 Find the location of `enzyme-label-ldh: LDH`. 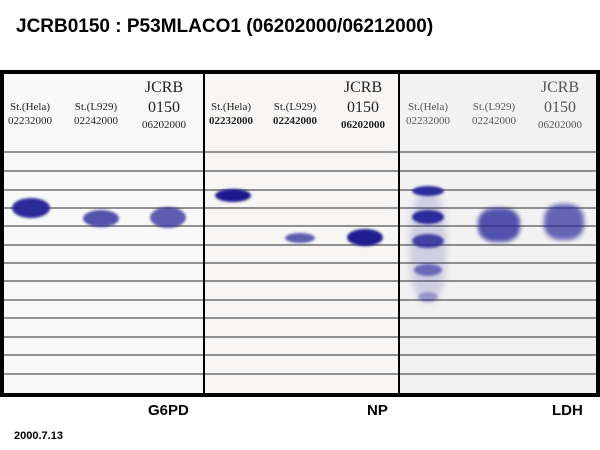

enzyme-label-ldh: LDH is located at coordinates (567, 410).